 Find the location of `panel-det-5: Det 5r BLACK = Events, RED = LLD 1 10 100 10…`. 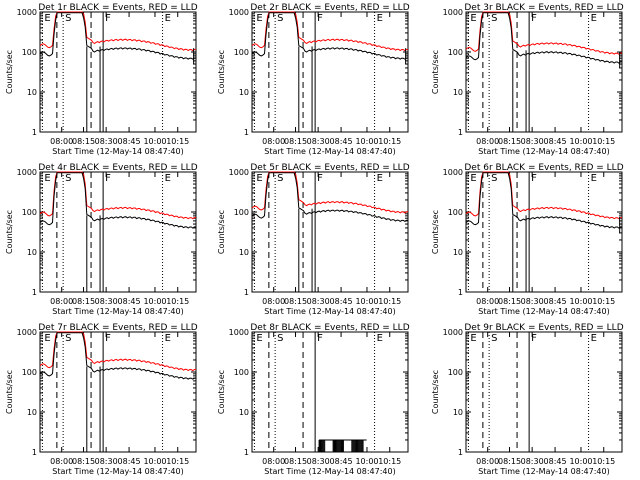

panel-det-5: Det 5r BLACK = Events, RED = LLD 1 10 100 10… is located at coordinates (313, 239).